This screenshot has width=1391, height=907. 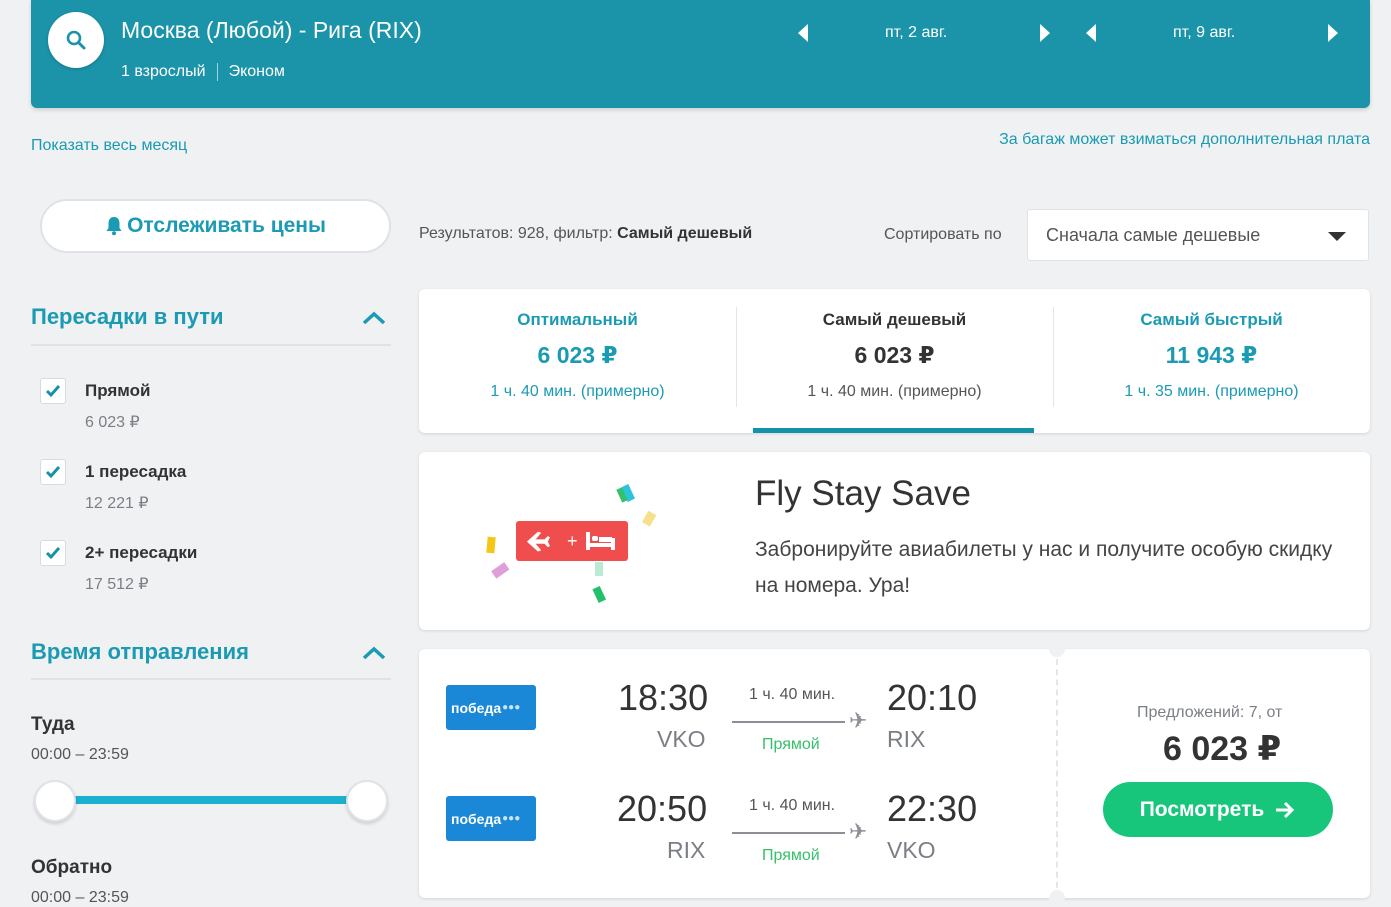 What do you see at coordinates (53, 724) in the screenshot?
I see `outbound-label: Туда` at bounding box center [53, 724].